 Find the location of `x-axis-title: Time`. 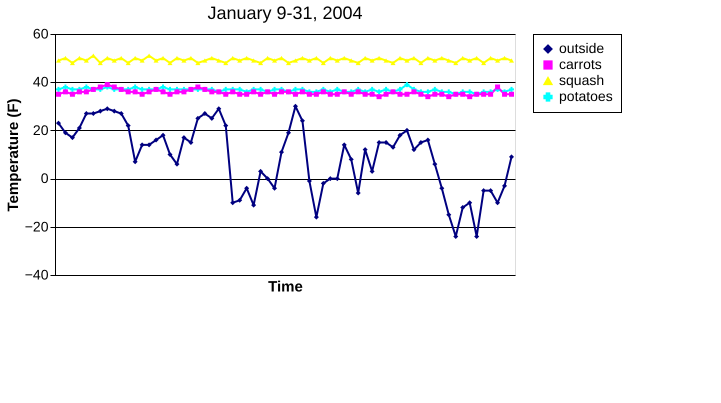

x-axis-title: Time is located at coordinates (285, 287).